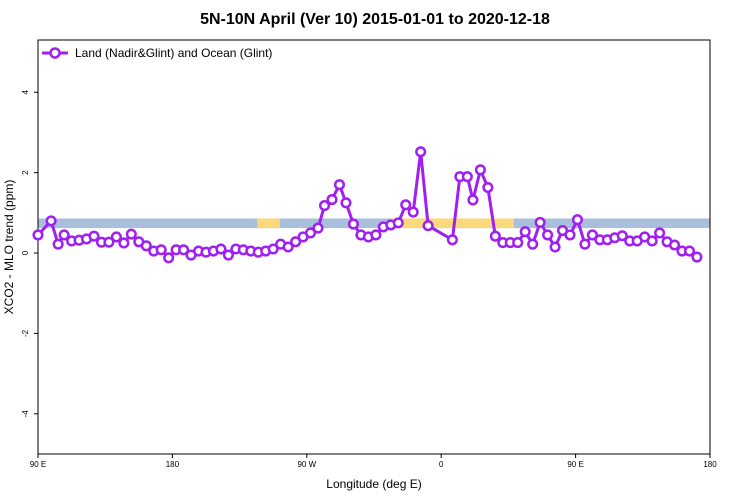  Describe the element at coordinates (25, 252) in the screenshot. I see `y-tick-label: 0` at that location.